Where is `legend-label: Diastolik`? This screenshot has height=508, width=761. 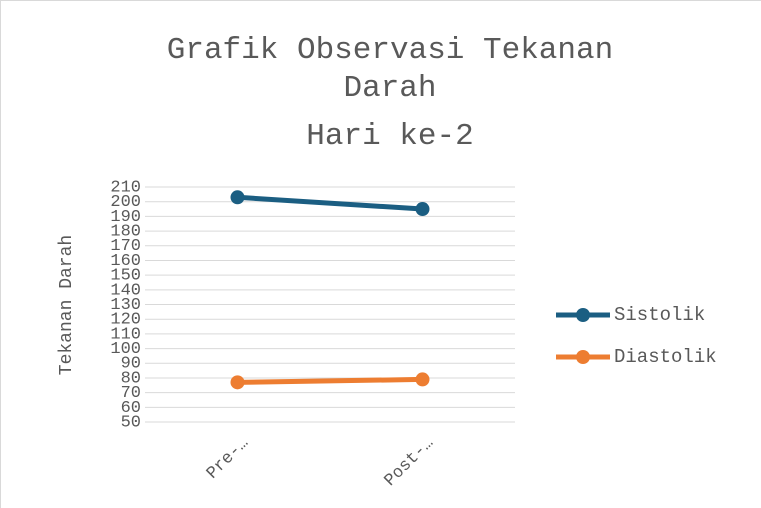 legend-label: Diastolik is located at coordinates (665, 357).